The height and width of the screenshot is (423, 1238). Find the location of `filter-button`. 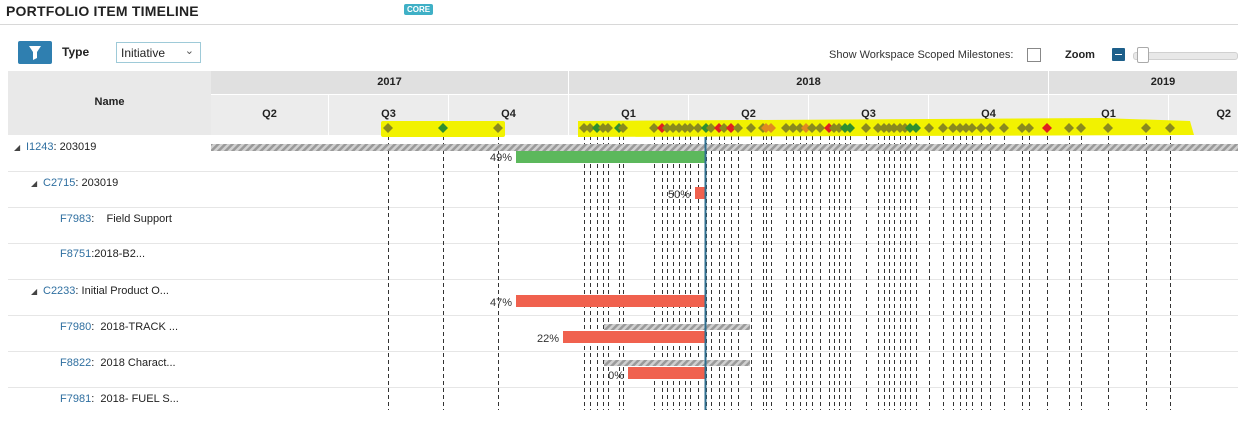

filter-button is located at coordinates (35, 52).